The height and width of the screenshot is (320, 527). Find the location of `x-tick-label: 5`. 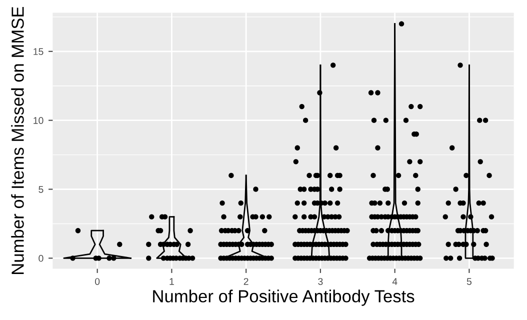

x-tick-label: 5 is located at coordinates (469, 281).